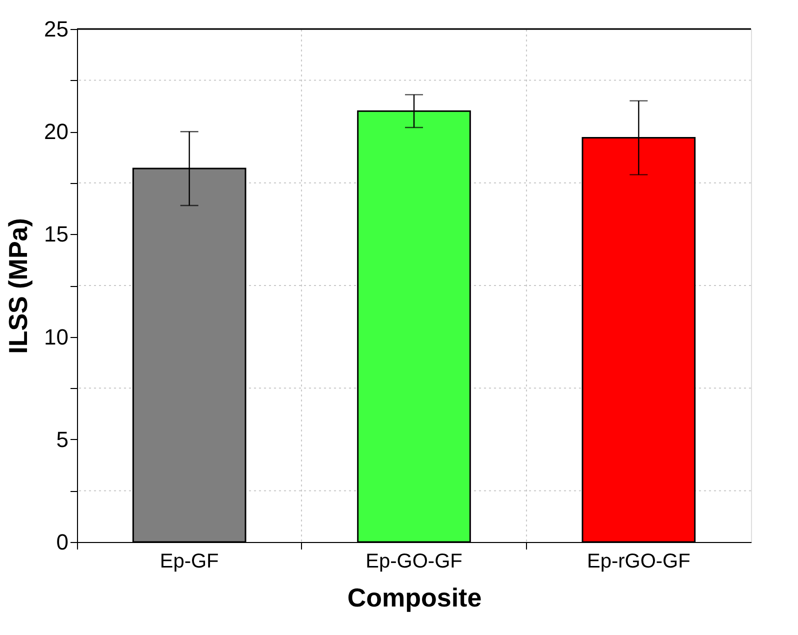 The height and width of the screenshot is (635, 798). I want to click on x-tick-label: Ep-GO-GF, so click(414, 561).